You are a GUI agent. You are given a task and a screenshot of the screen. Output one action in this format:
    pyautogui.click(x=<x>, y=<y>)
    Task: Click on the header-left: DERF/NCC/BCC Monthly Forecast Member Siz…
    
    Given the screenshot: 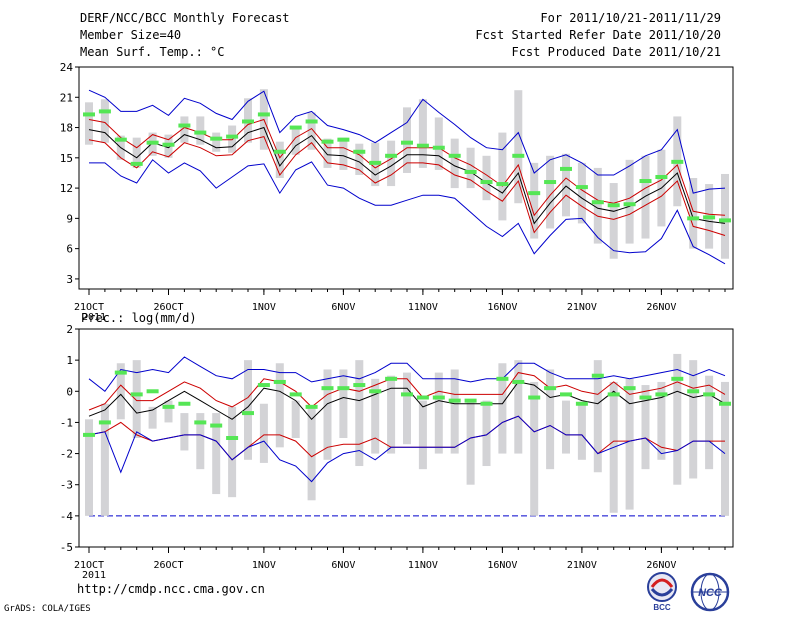 What is the action you would take?
    pyautogui.click(x=185, y=36)
    